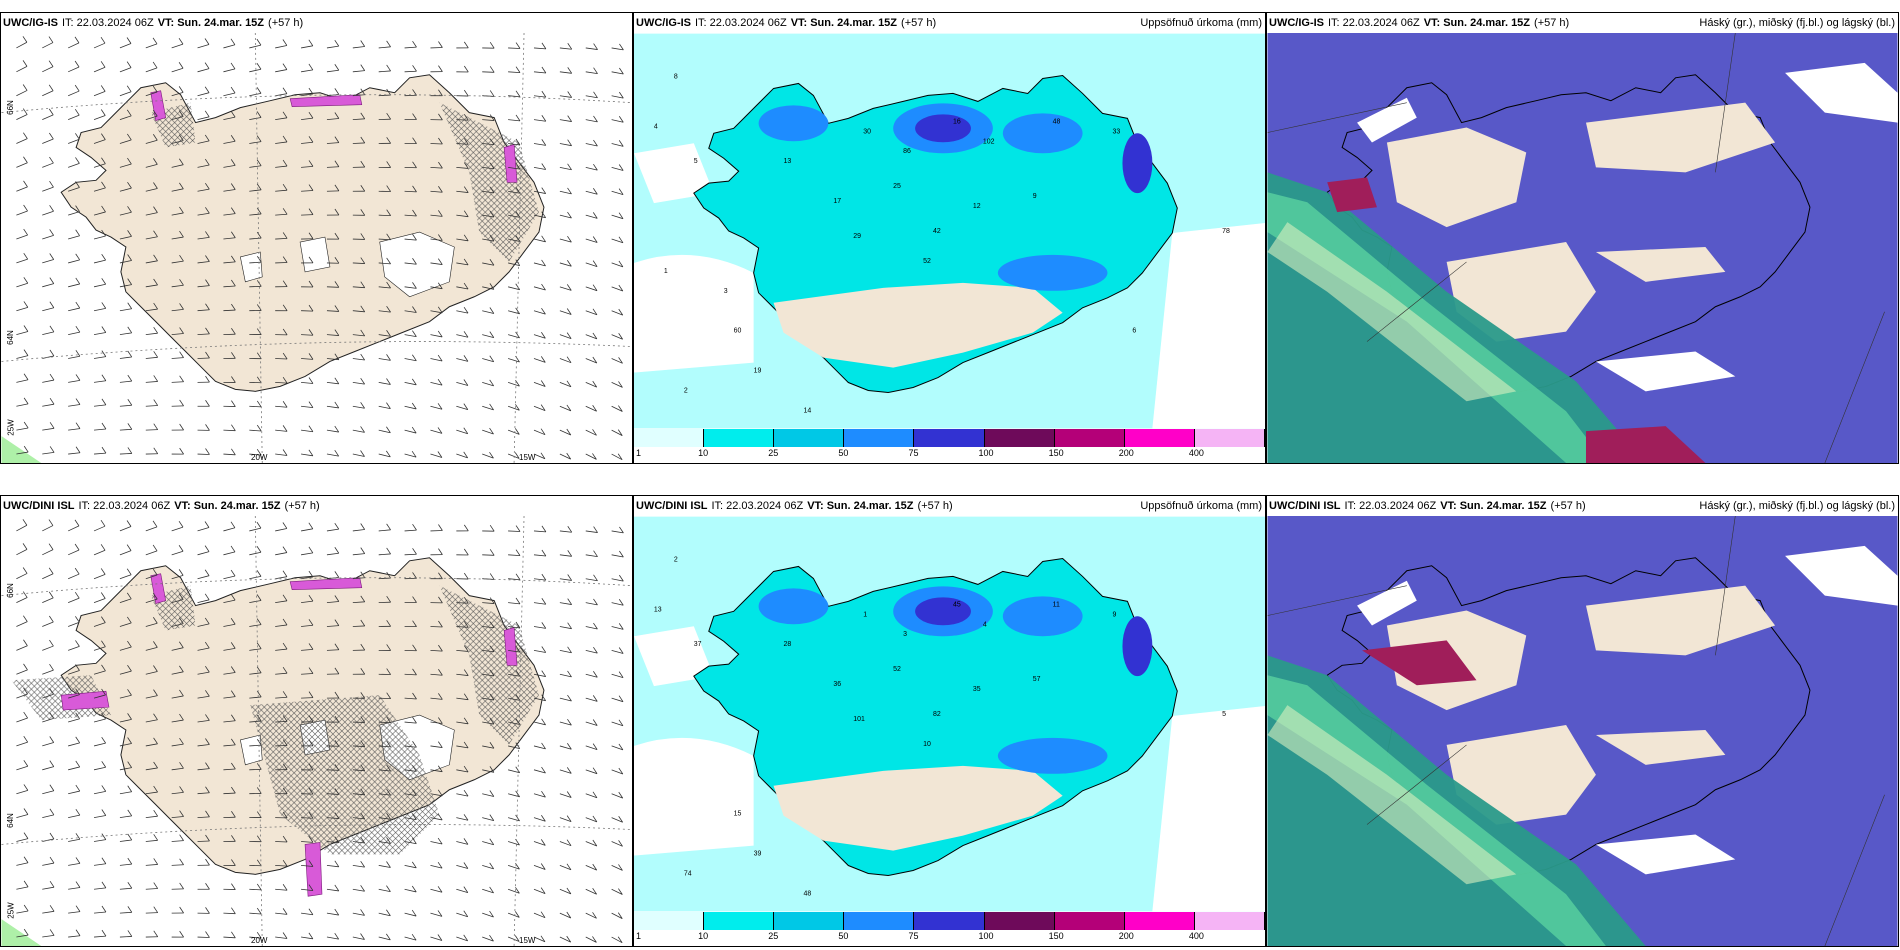 The height and width of the screenshot is (950, 1900). I want to click on glaciers, so click(347, 264).